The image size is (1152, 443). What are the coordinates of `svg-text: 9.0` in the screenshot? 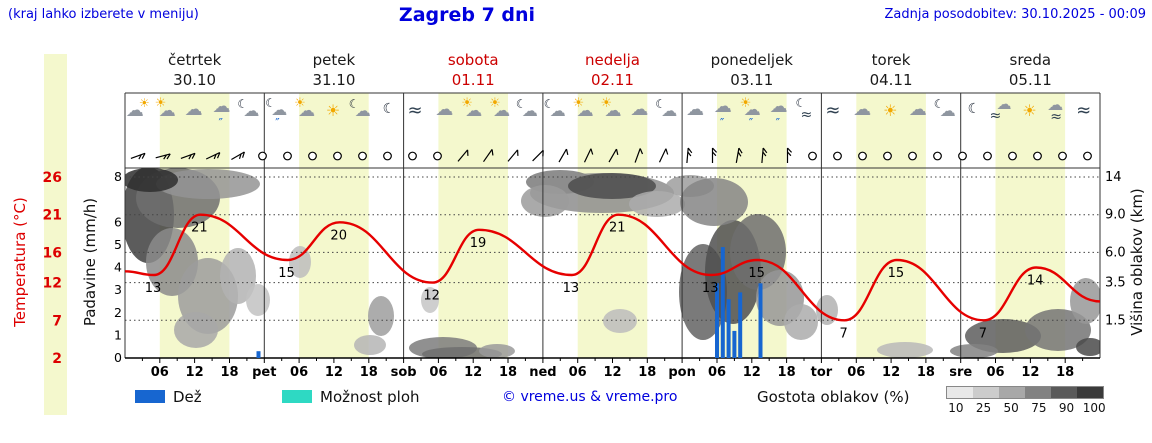 It's located at (1115, 215).